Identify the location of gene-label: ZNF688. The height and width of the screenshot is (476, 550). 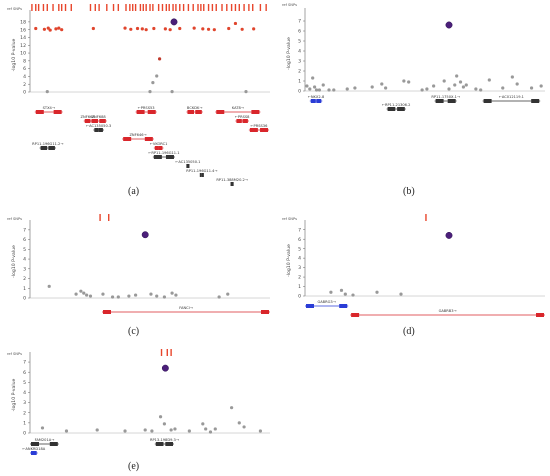
(99, 117).